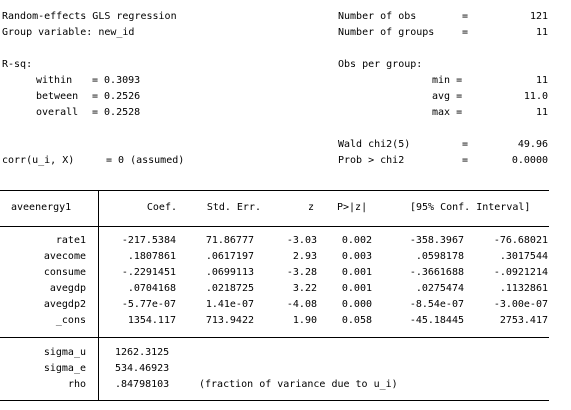 This screenshot has width=571, height=410. Describe the element at coordinates (64, 304) in the screenshot. I see `row-name: avegdp2` at that location.